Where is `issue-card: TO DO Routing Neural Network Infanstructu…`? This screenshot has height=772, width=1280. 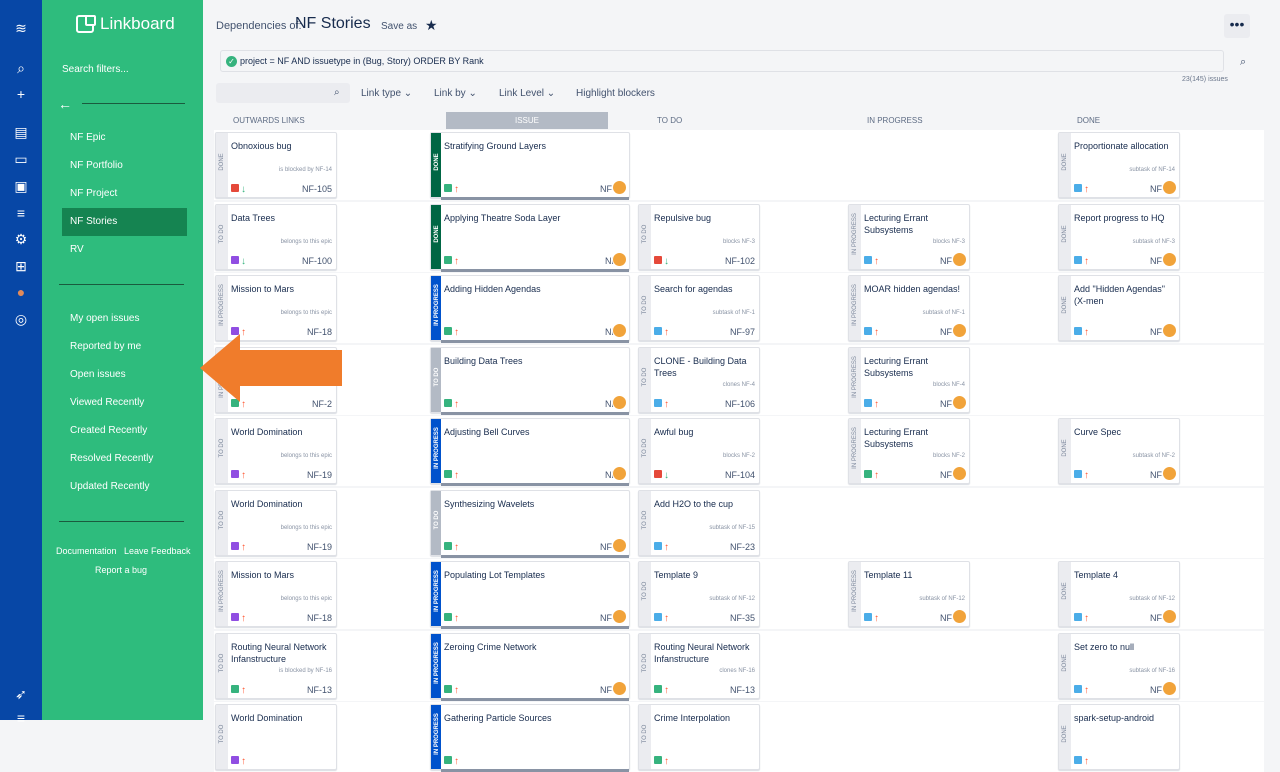
issue-card: TO DO Routing Neural Network Infanstructu… is located at coordinates (699, 665).